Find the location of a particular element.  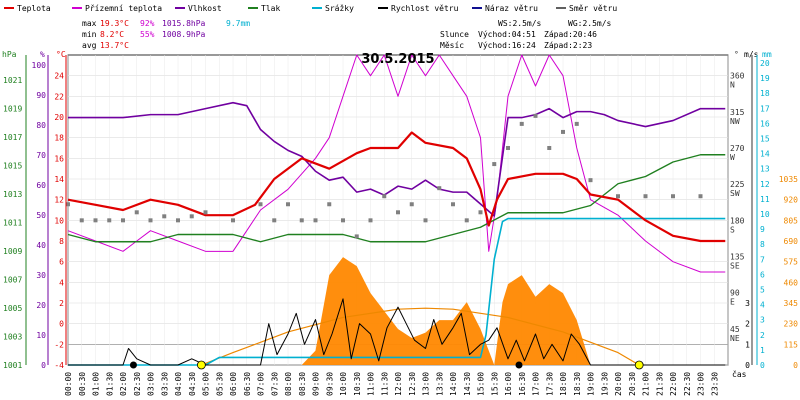

x-tick-label: 14:30 is located at coordinates (467, 384).